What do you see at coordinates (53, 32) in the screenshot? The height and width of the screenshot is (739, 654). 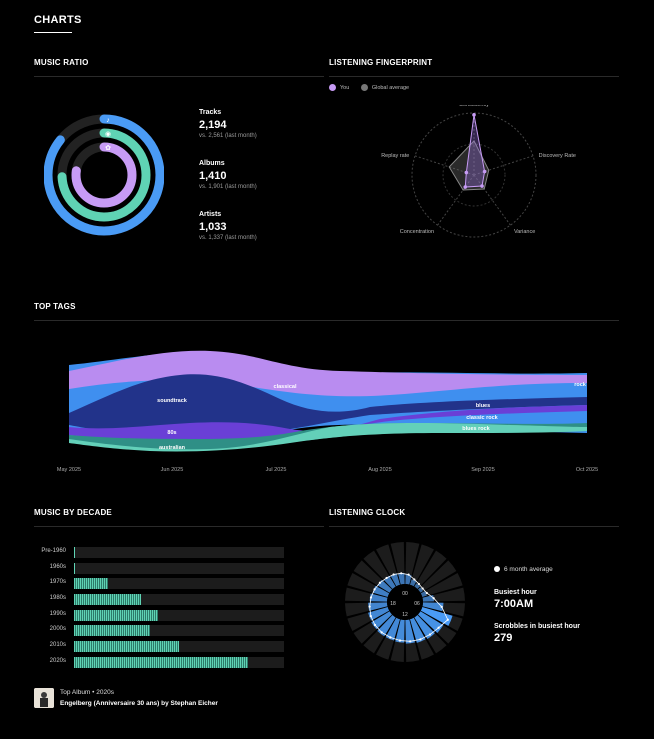 I see `title-underline` at bounding box center [53, 32].